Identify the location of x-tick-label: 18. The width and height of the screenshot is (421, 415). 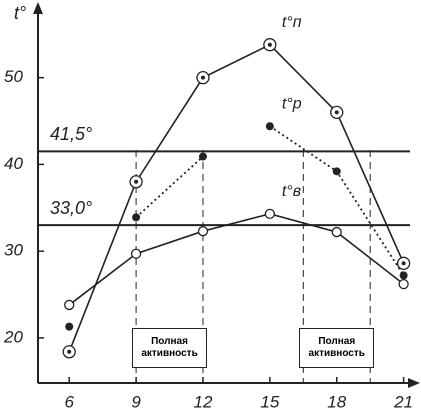
(336, 401).